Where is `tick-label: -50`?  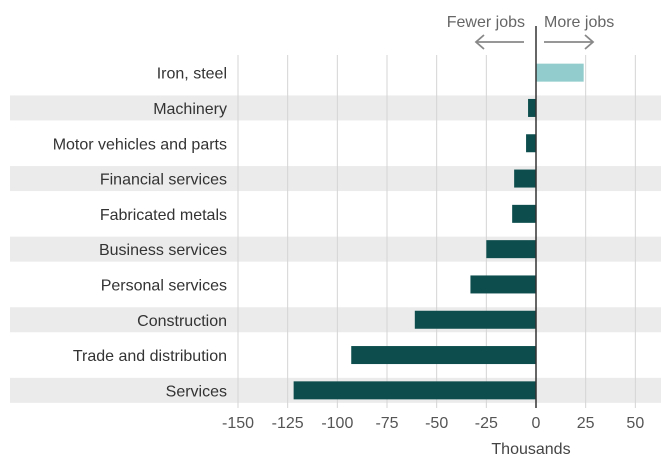
tick-label: -50 is located at coordinates (436, 423).